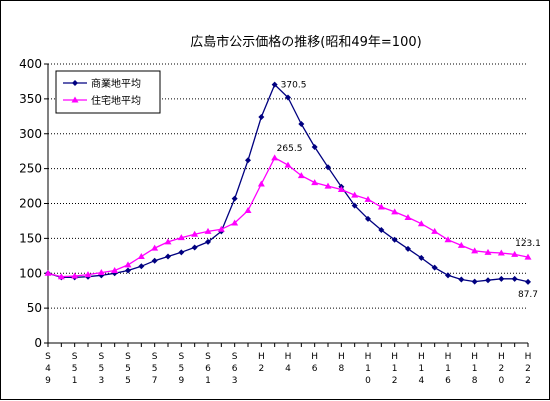 The height and width of the screenshot is (401, 550). I want to click on data-label: 370.5, so click(294, 86).